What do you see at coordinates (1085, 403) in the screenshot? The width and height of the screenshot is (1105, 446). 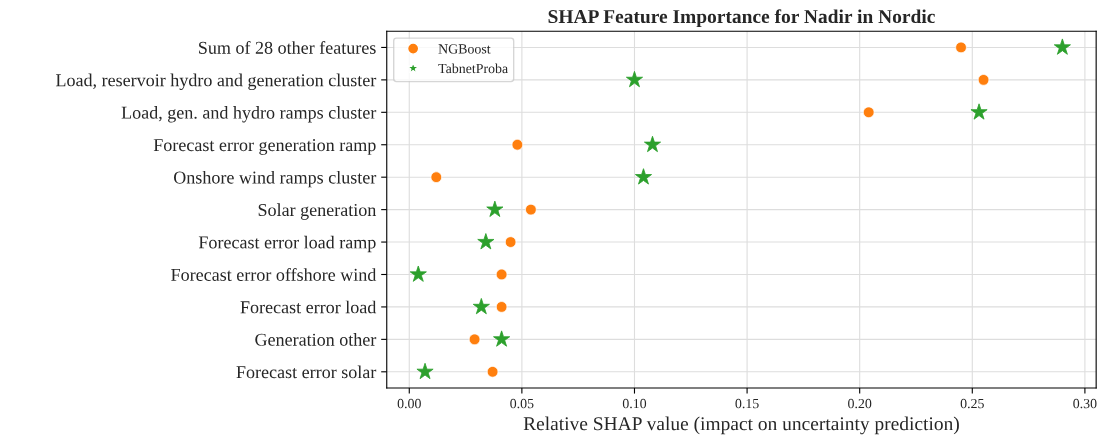 I see `x-tick-label: 0.30` at bounding box center [1085, 403].